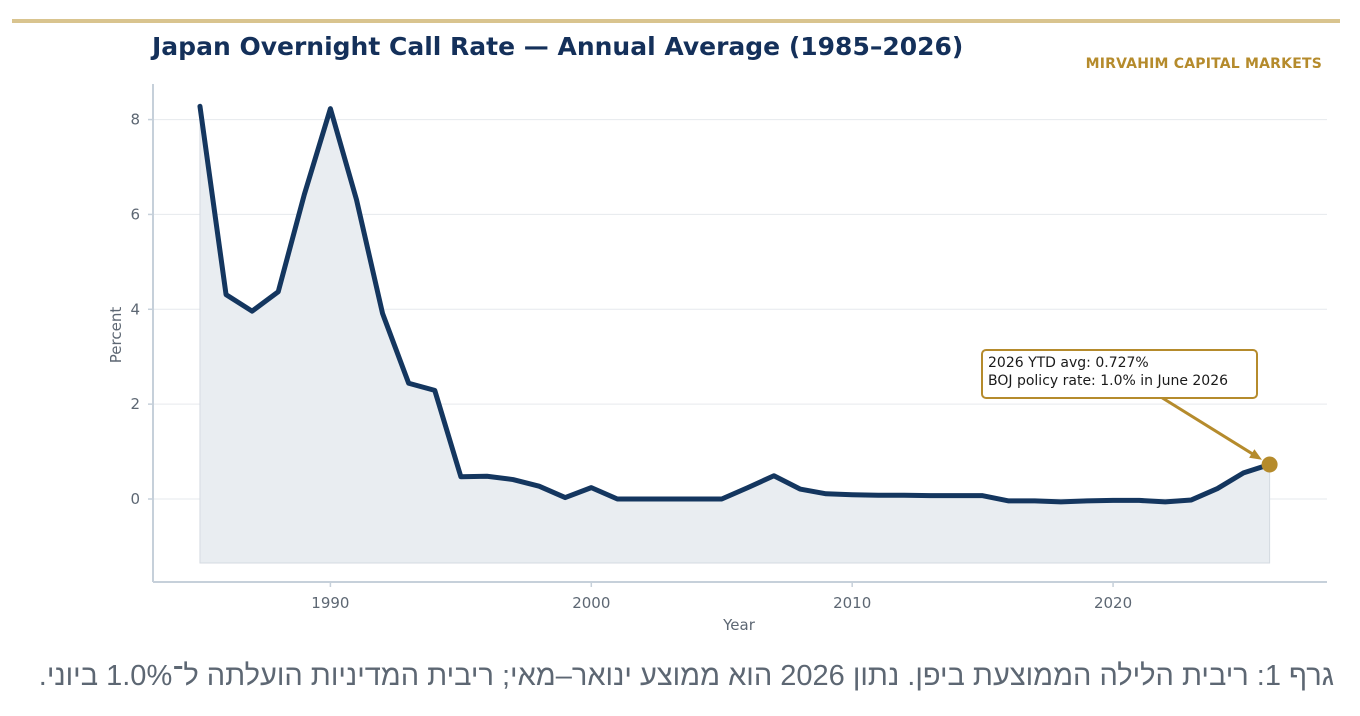  What do you see at coordinates (330, 603) in the screenshot?
I see `x-tick-label: 1990` at bounding box center [330, 603].